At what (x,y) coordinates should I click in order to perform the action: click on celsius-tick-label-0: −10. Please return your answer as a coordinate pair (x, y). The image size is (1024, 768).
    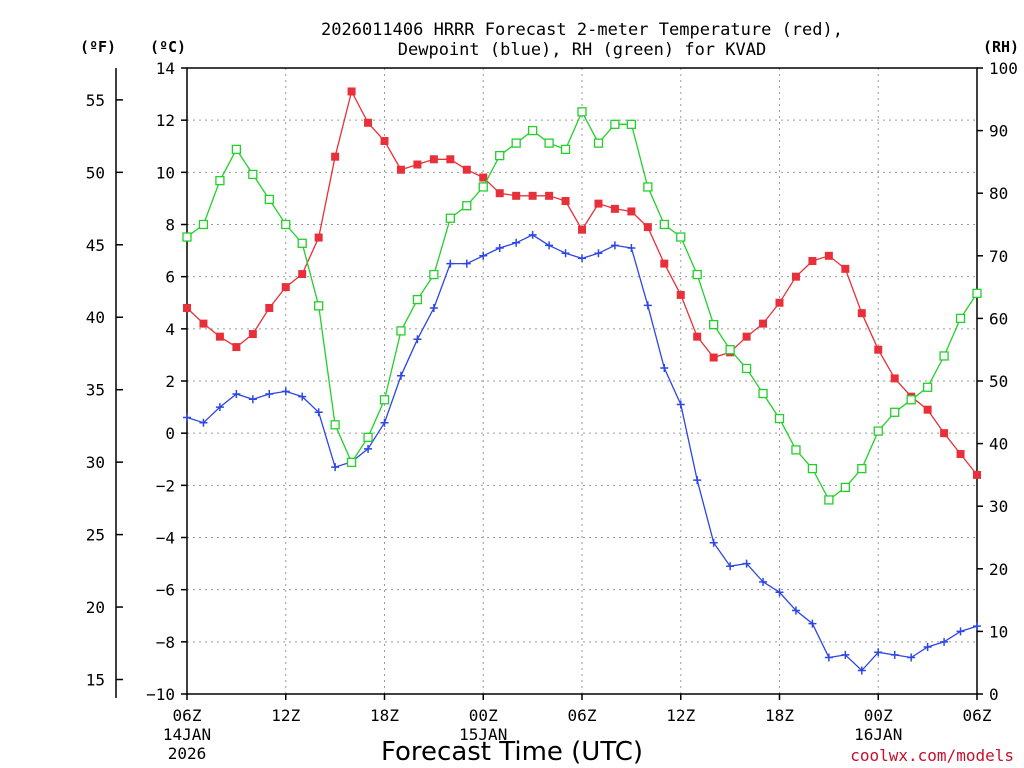
    Looking at the image, I should click on (160, 694).